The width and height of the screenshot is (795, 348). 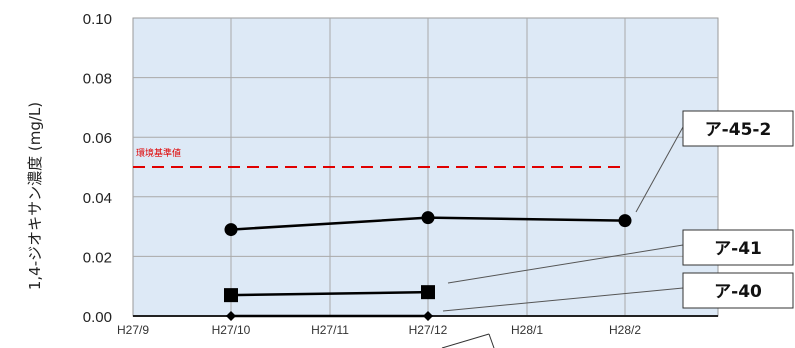 I want to click on x-tick-label: H28/1, so click(x=527, y=330).